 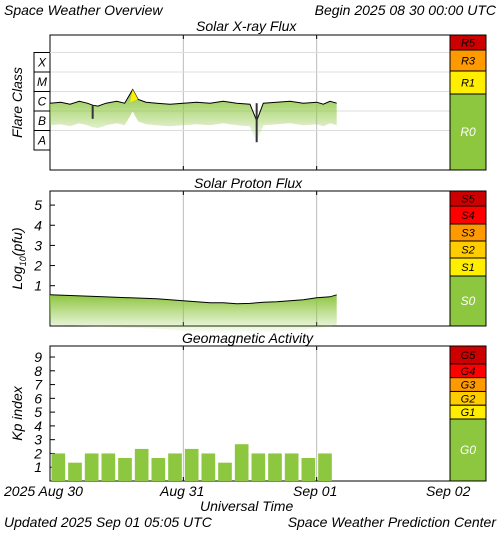 I want to click on flare-class-box, so click(x=42, y=62).